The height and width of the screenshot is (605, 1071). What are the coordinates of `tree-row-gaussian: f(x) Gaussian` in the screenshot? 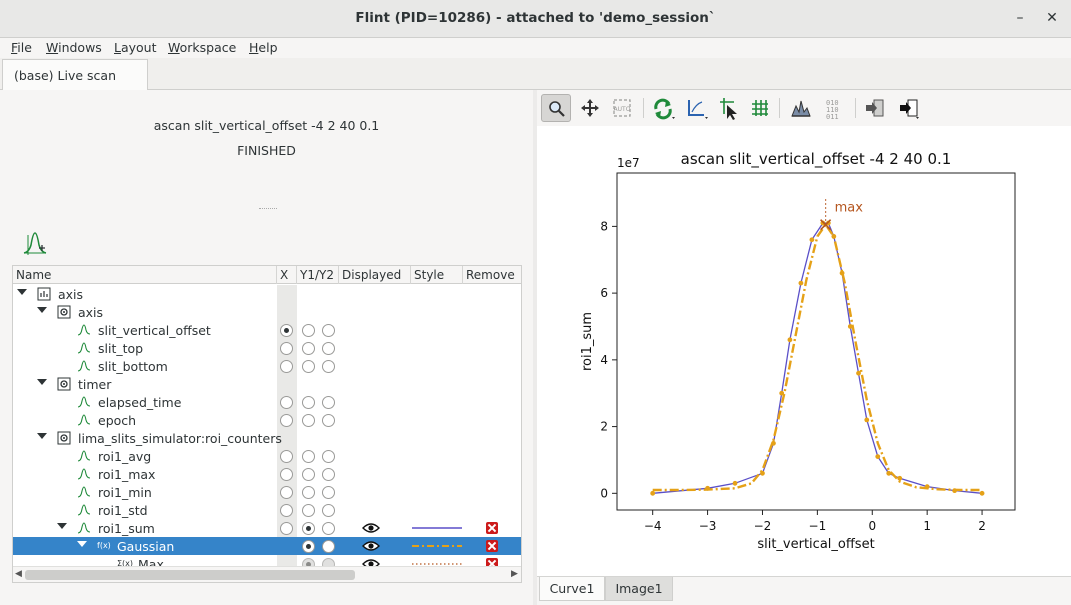 It's located at (267, 546).